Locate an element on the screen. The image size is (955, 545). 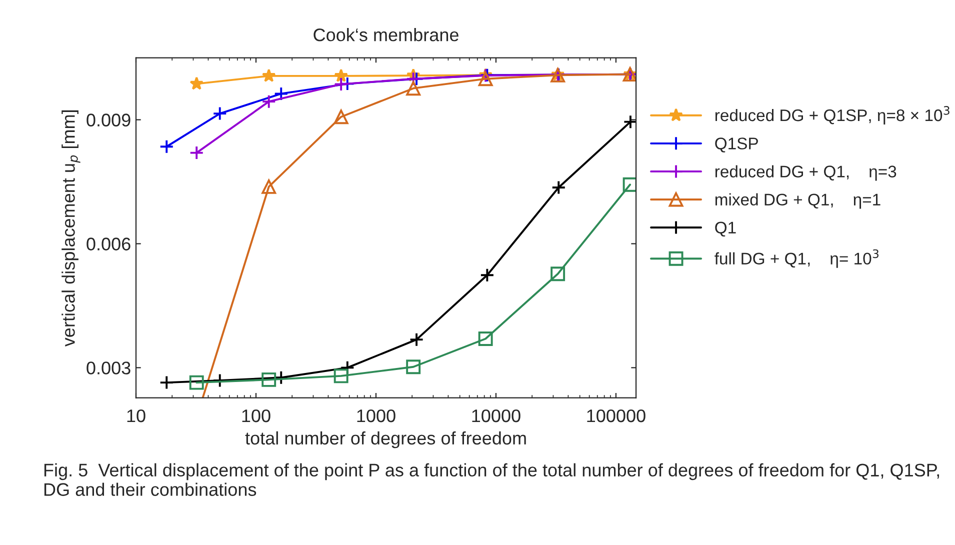
y-tick-label: 0.006 is located at coordinates (108, 244).